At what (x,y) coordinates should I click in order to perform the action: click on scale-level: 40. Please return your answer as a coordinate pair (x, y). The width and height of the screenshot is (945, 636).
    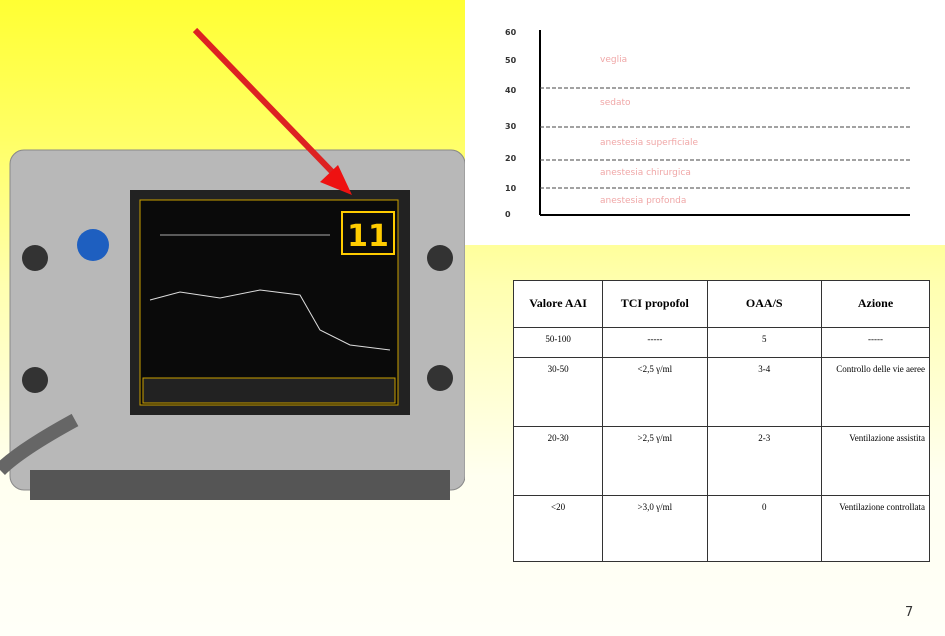
    Looking at the image, I should click on (511, 90).